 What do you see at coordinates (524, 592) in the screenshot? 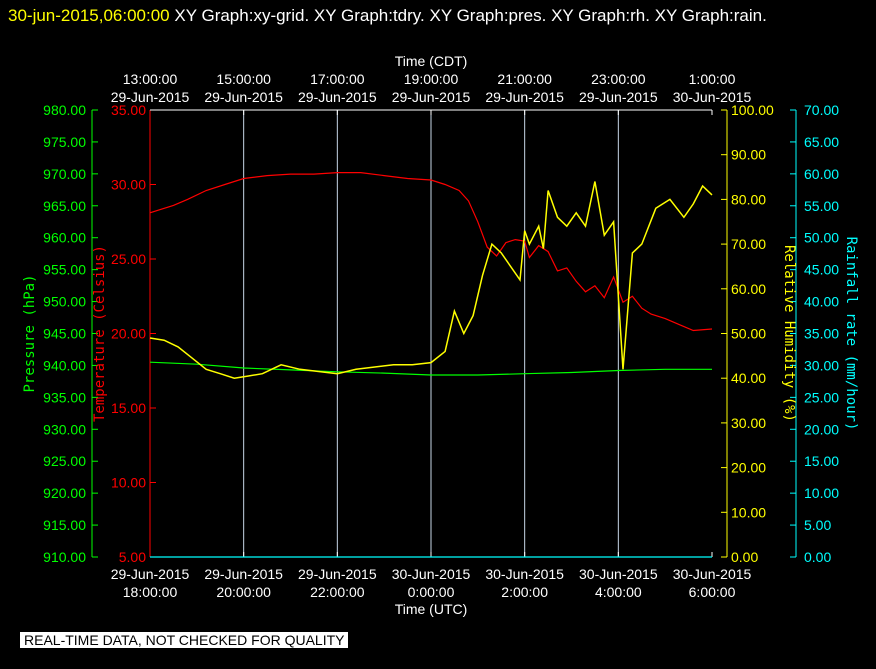
I see `bottom-tick-time: 2:00:00` at bounding box center [524, 592].